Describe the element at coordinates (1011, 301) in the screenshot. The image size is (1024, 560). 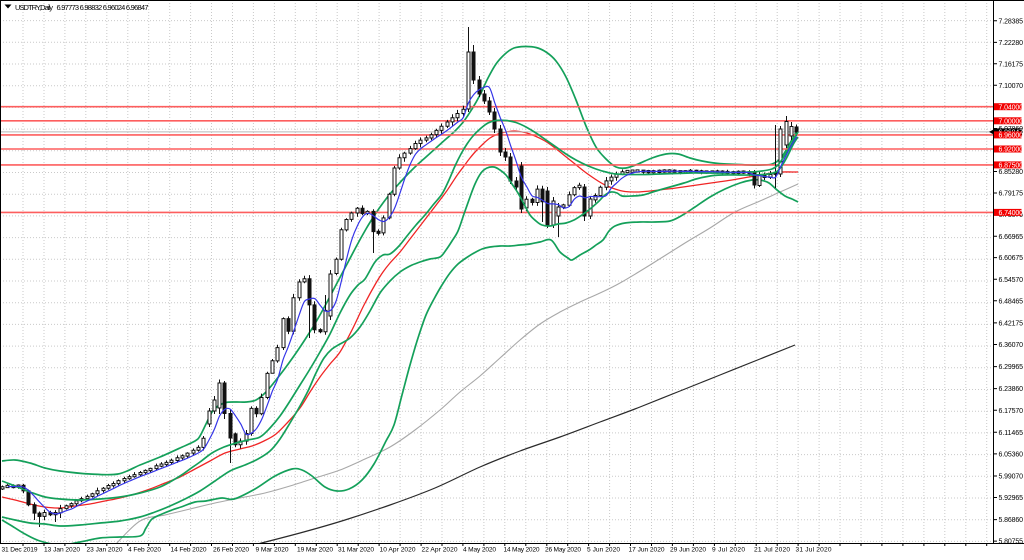
I see `svg-text: 6.48465` at that location.